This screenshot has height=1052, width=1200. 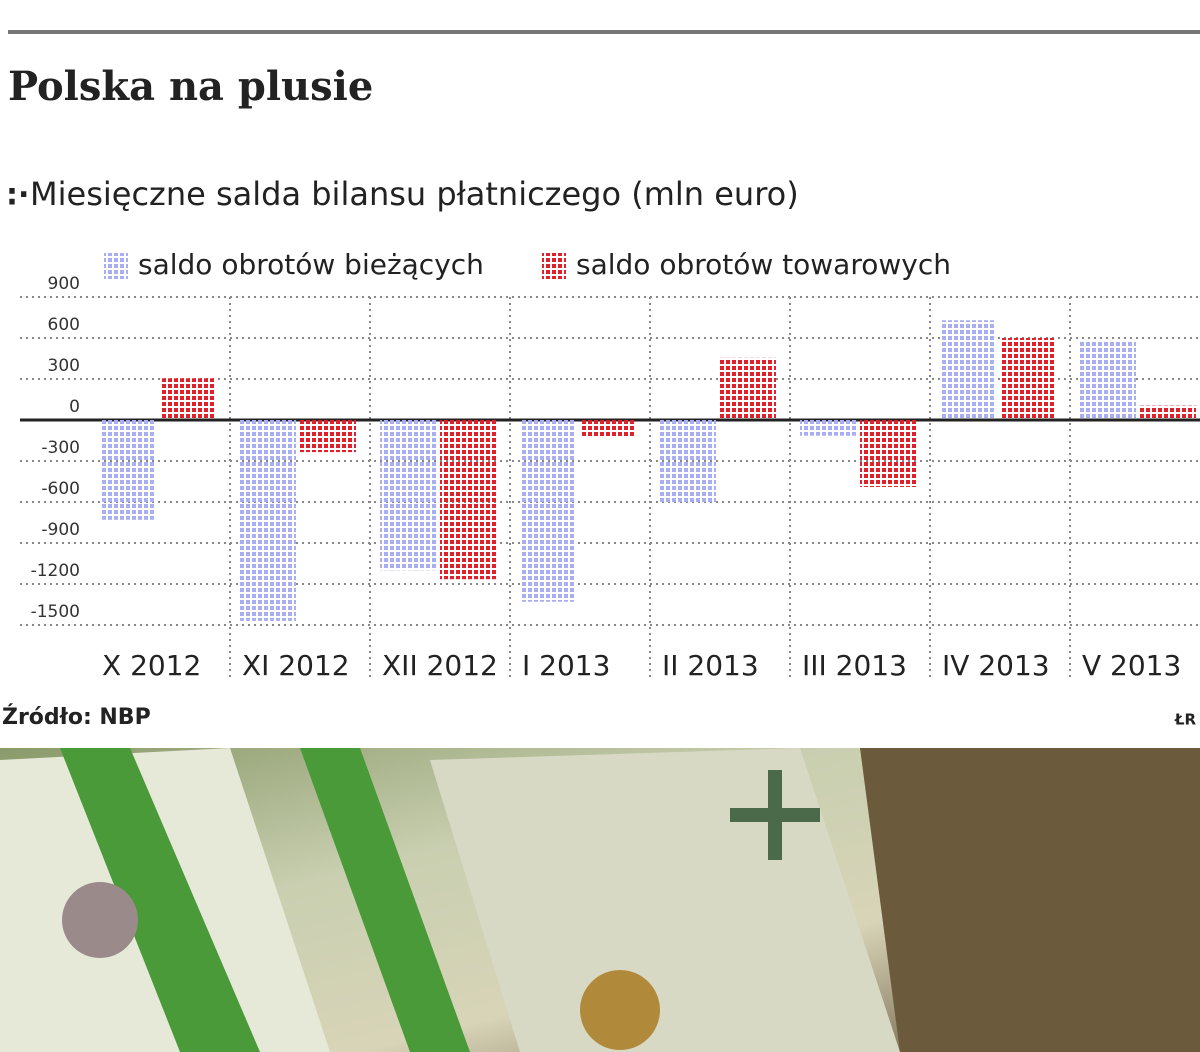 I want to click on y-tick-label: 300, so click(x=64, y=366).